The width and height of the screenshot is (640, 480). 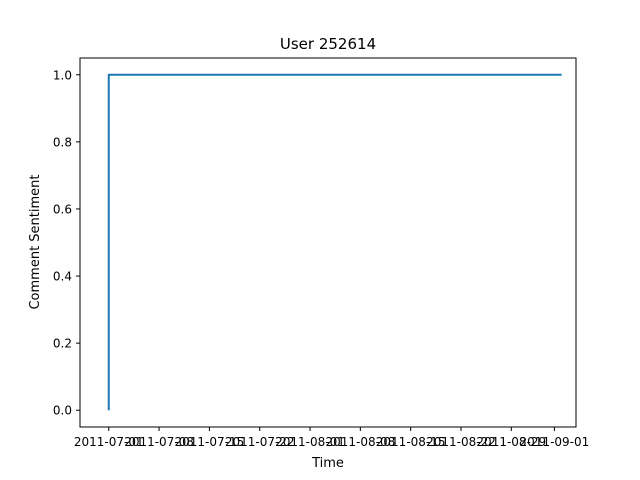 I want to click on x-tick-label: 2011-07-01, so click(x=109, y=442).